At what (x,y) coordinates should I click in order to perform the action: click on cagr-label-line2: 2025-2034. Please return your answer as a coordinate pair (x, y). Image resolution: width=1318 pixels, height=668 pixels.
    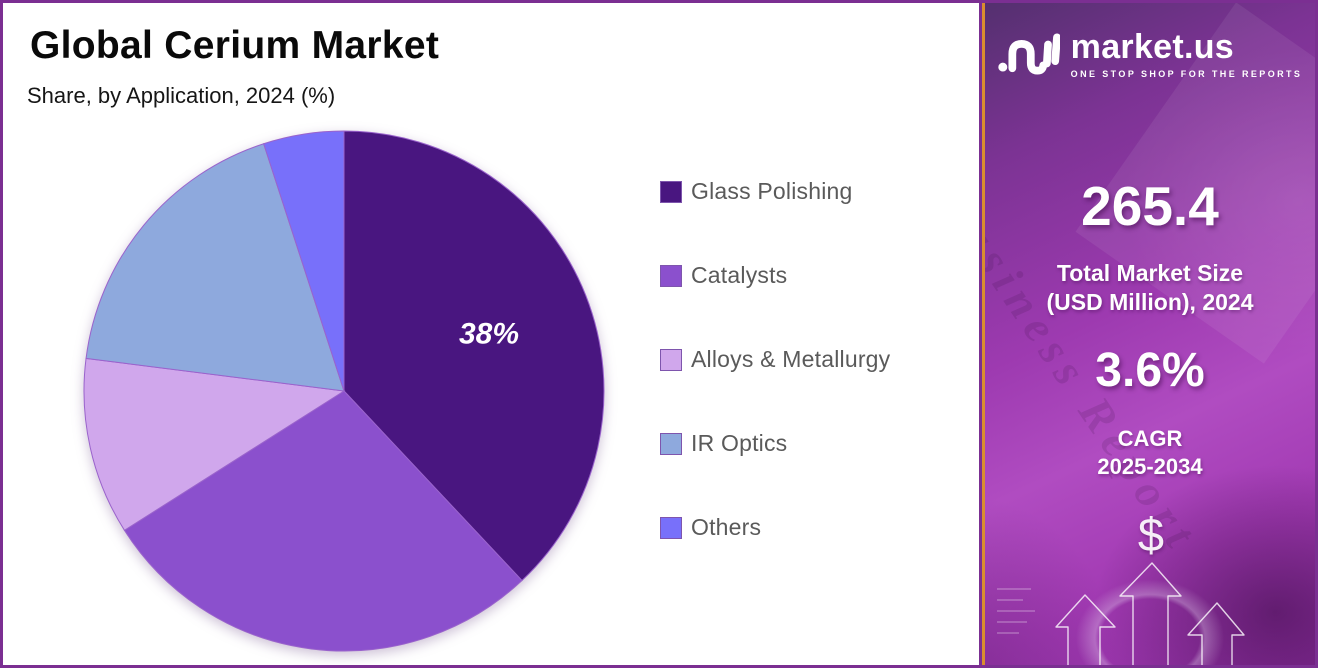
    Looking at the image, I should click on (1150, 467).